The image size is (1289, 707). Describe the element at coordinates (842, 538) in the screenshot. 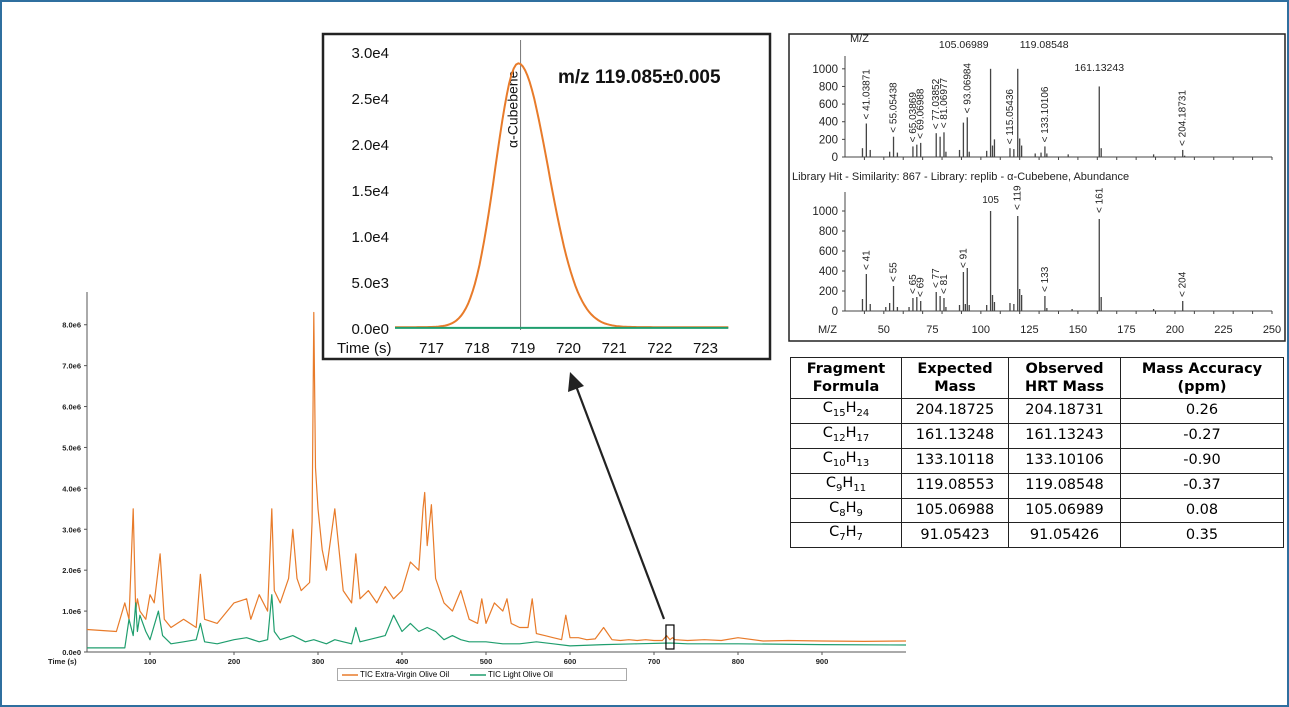

I see `formula-part: 7` at that location.